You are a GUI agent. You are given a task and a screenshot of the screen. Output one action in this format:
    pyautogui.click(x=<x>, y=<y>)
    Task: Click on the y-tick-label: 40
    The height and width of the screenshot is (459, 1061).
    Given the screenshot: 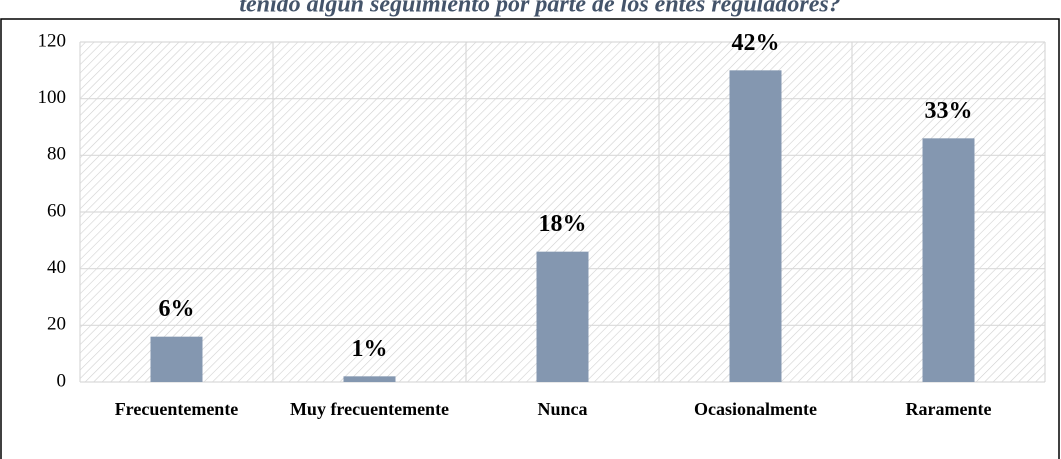 What is the action you would take?
    pyautogui.click(x=56, y=267)
    